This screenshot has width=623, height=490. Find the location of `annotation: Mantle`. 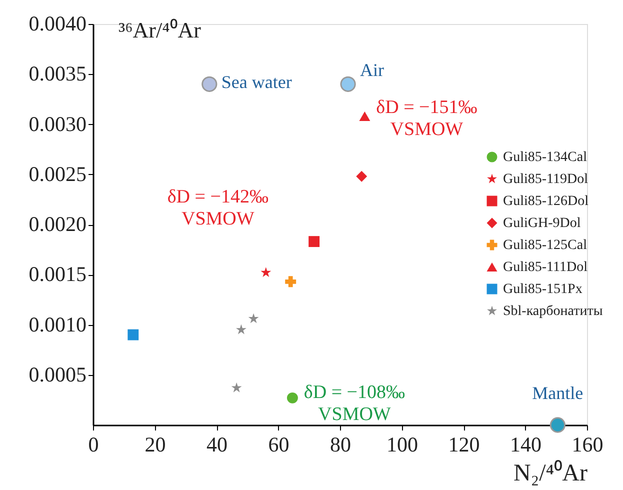

annotation: Mantle is located at coordinates (558, 393).